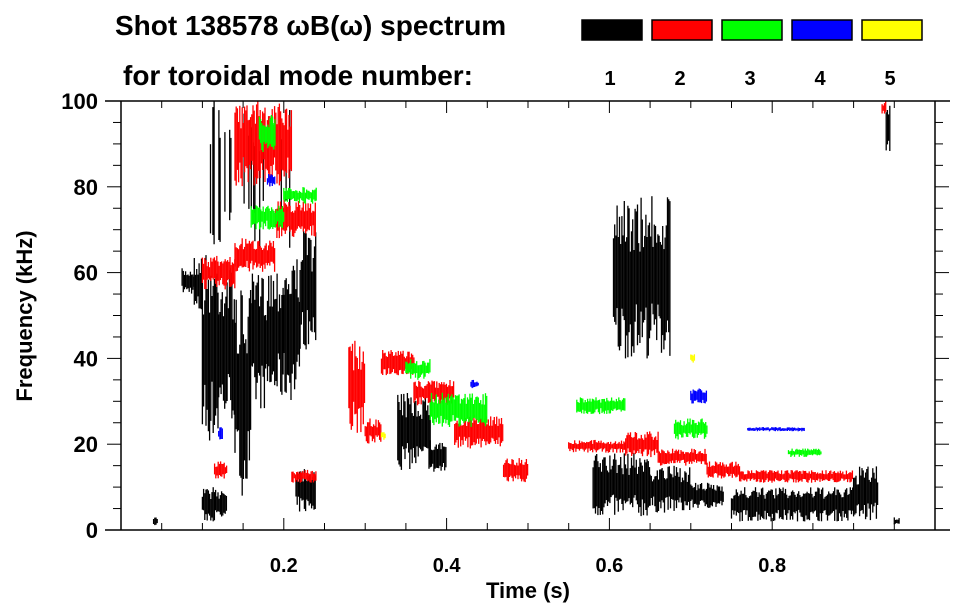  What do you see at coordinates (889, 79) in the screenshot?
I see `legend-label-5: 5` at bounding box center [889, 79].